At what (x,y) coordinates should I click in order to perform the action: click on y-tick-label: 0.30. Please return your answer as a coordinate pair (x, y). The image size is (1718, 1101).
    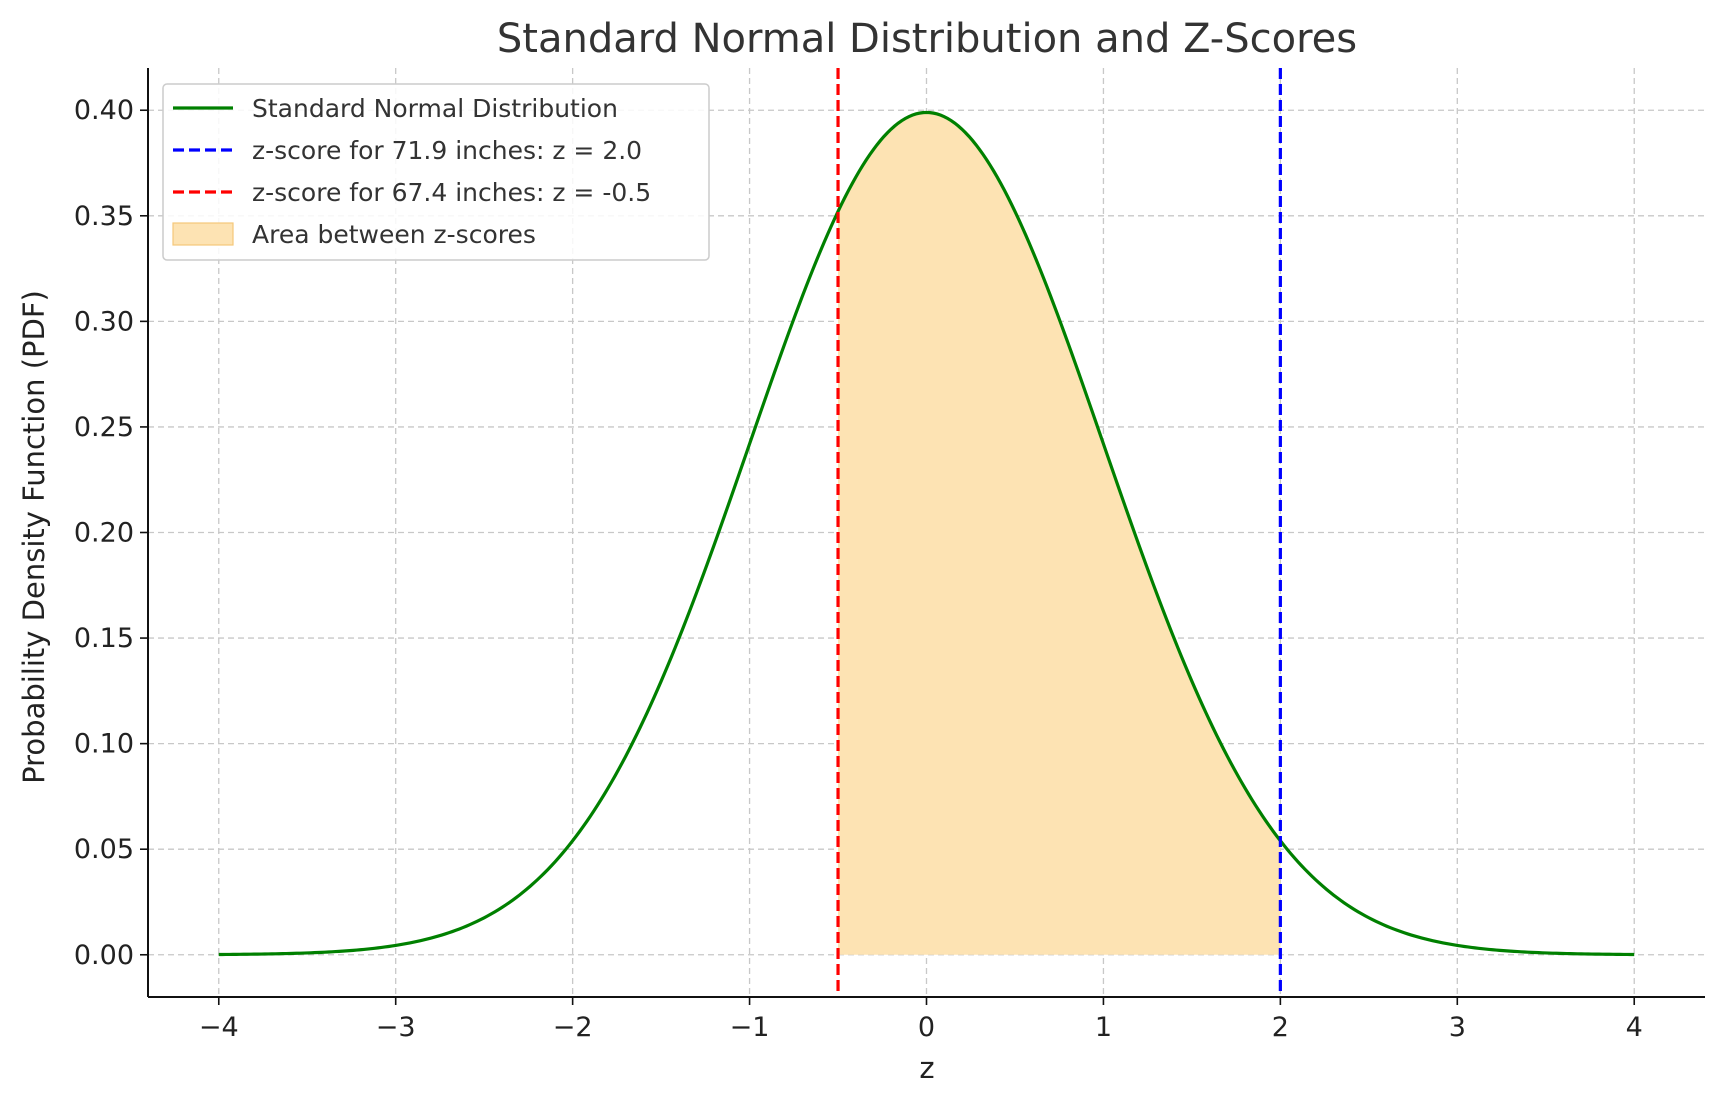
    Looking at the image, I should click on (104, 321).